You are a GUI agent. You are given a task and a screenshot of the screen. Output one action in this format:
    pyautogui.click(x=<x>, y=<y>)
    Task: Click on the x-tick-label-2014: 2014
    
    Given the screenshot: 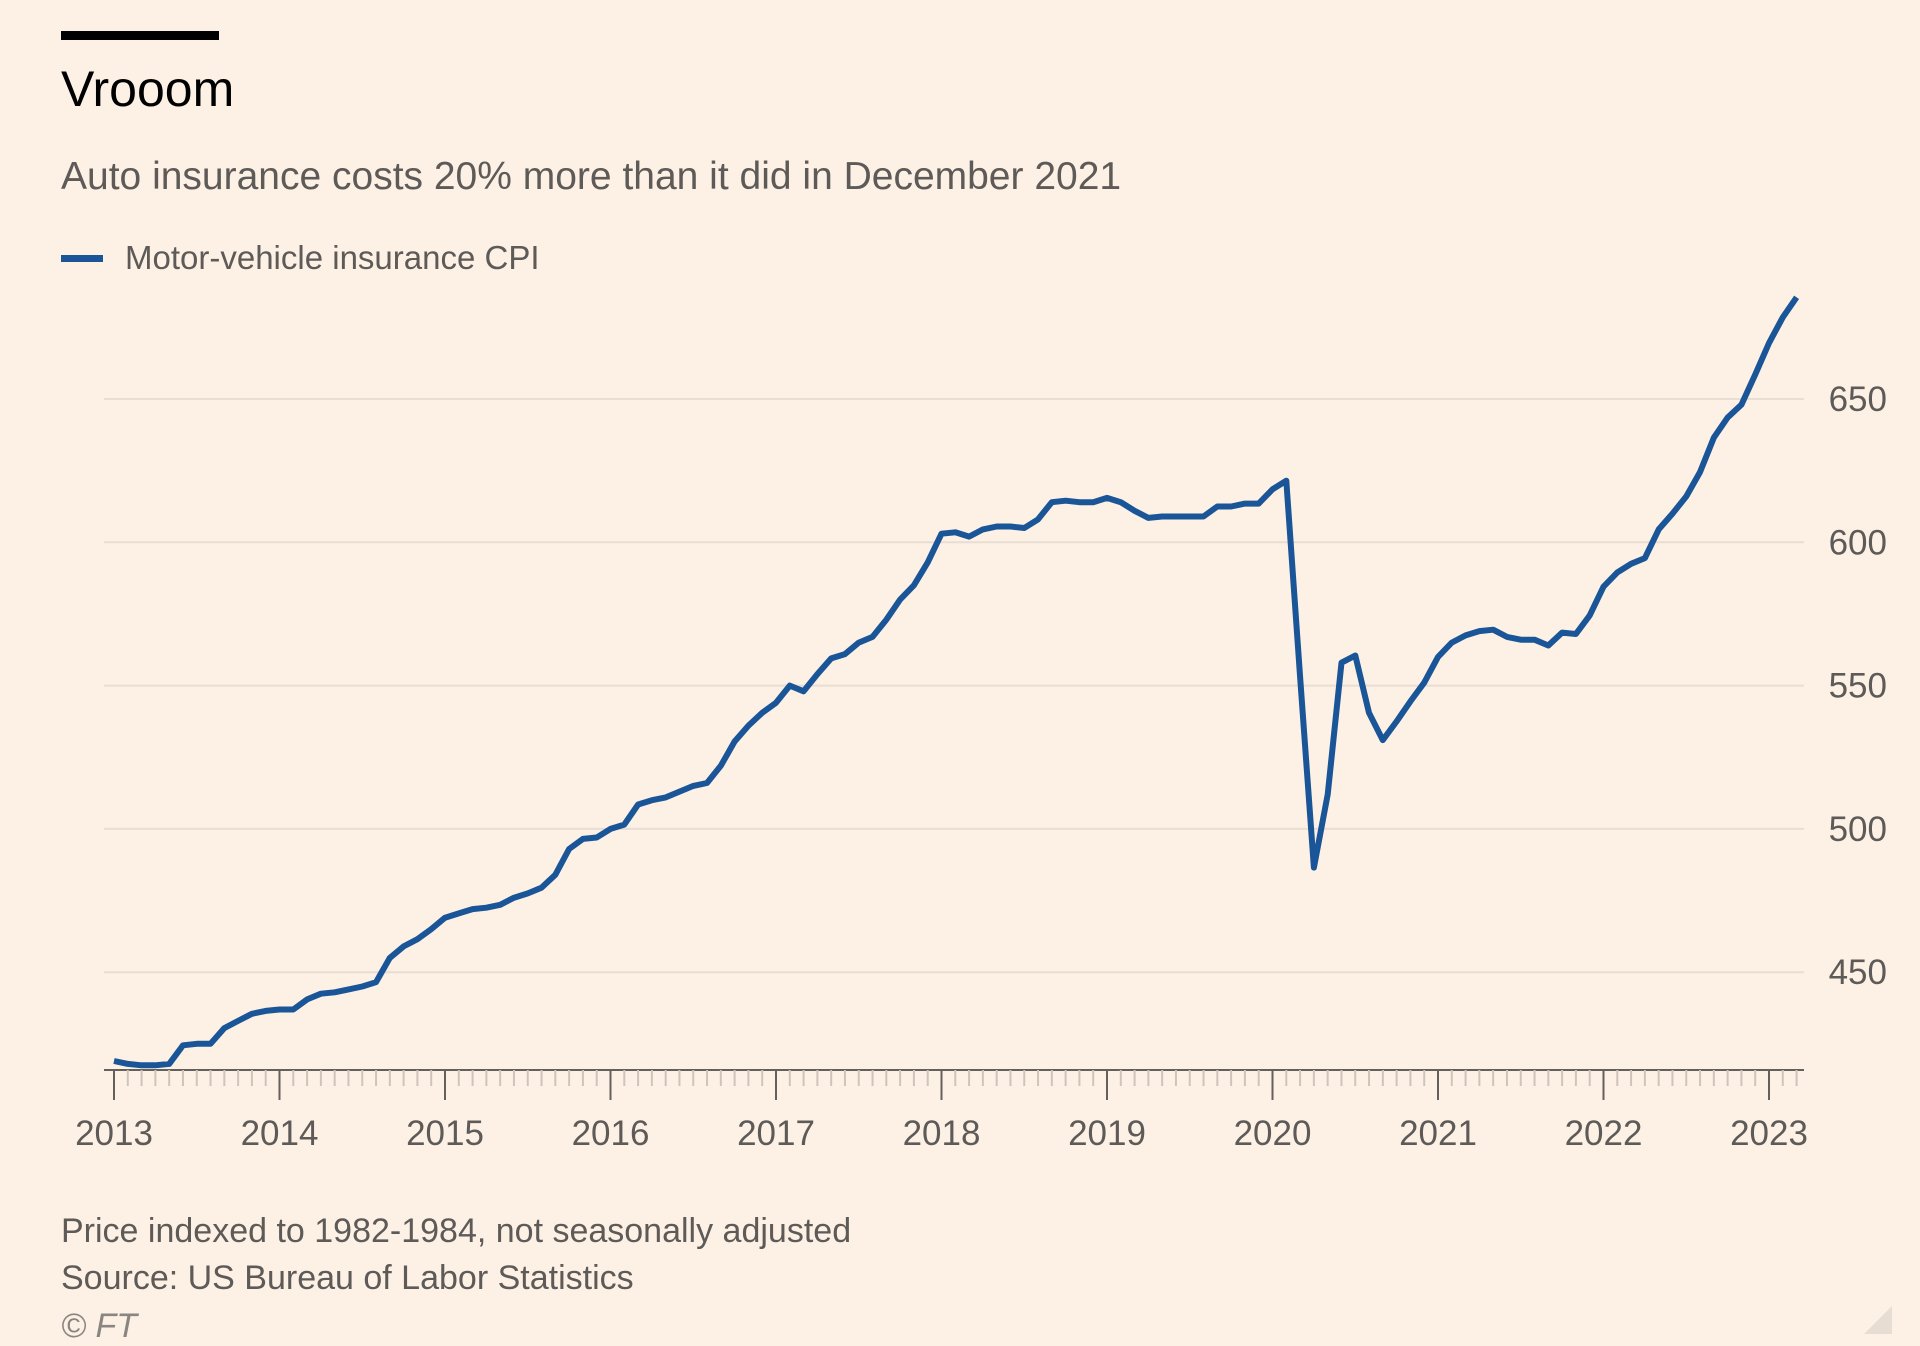 What is the action you would take?
    pyautogui.click(x=280, y=1133)
    